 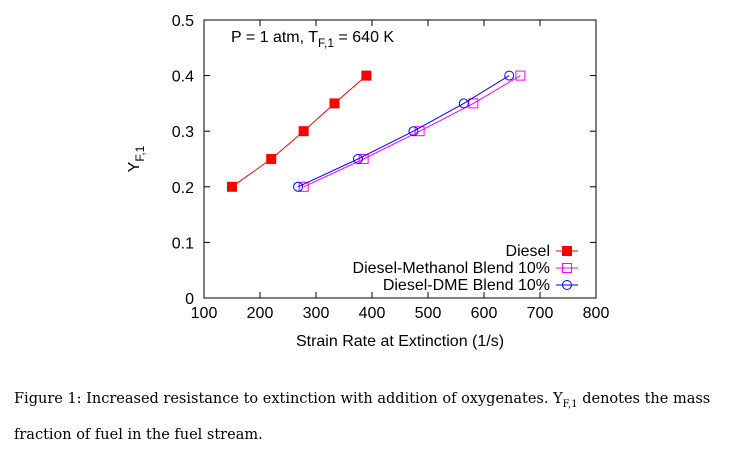 I want to click on annotation-sub: F,1, so click(x=326, y=43).